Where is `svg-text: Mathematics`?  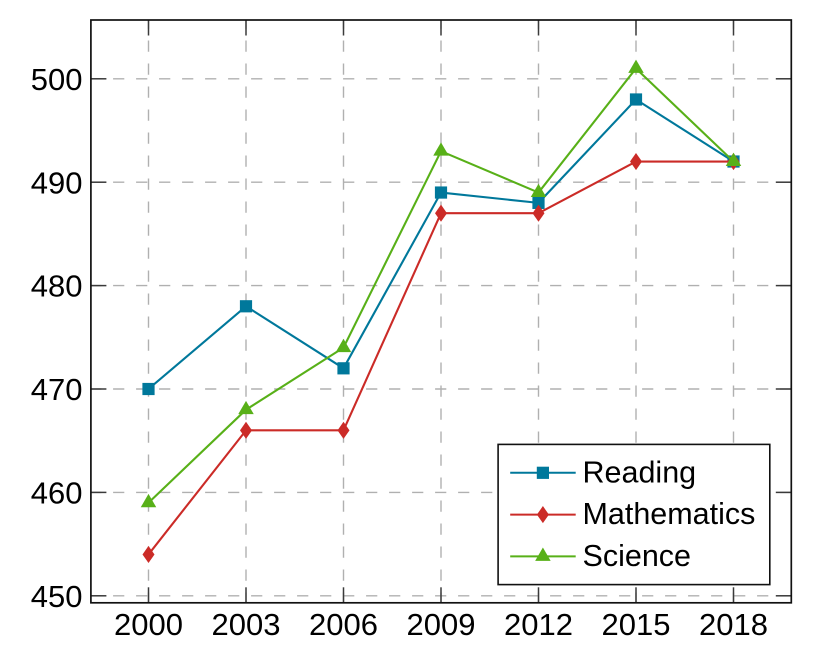 svg-text: Mathematics is located at coordinates (669, 514).